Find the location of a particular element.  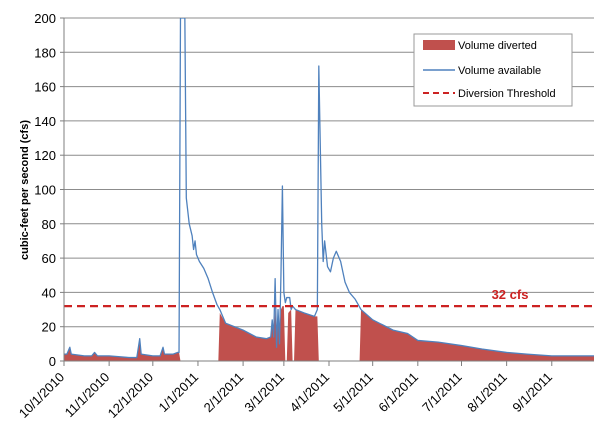

x-tick-label-0: 10/1/2010 is located at coordinates (42, 395).